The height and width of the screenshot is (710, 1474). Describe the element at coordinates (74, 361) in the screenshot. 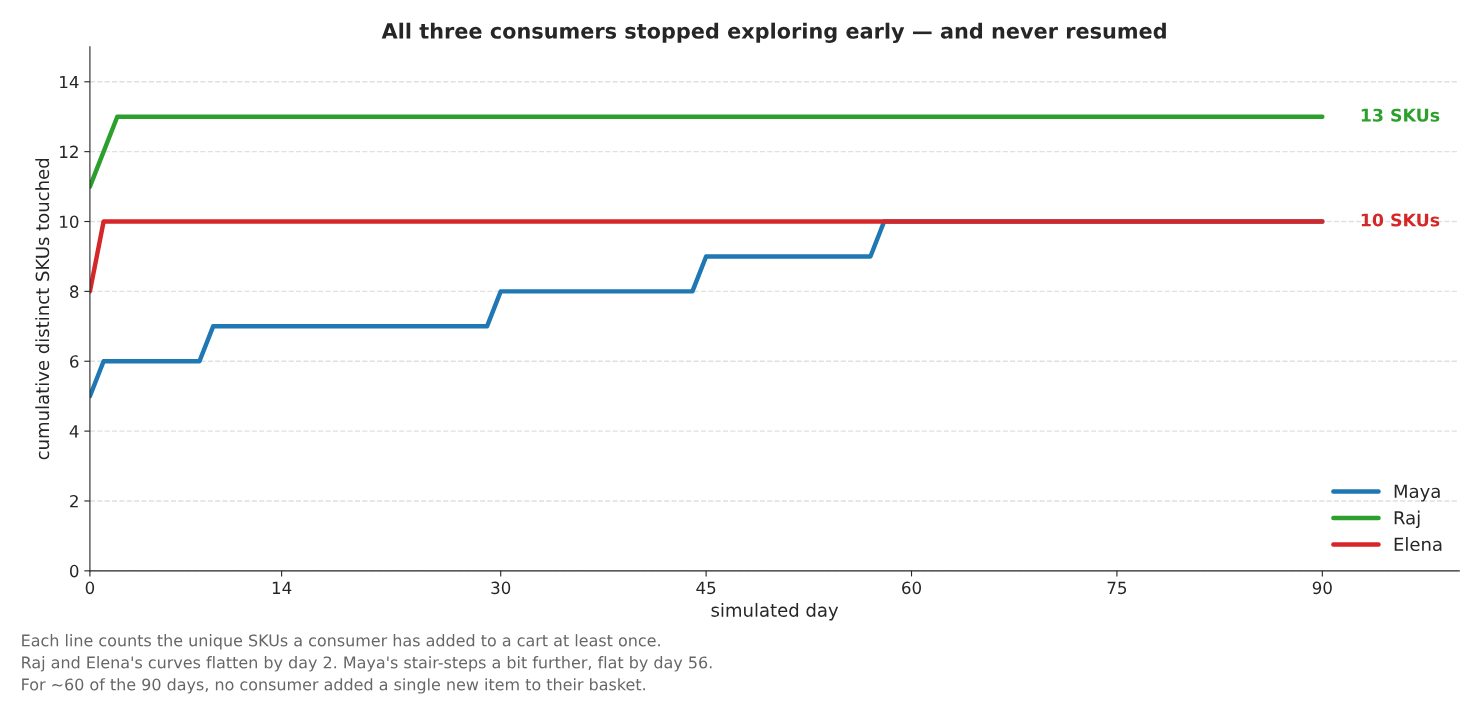

I see `y-tick-label: 6` at that location.